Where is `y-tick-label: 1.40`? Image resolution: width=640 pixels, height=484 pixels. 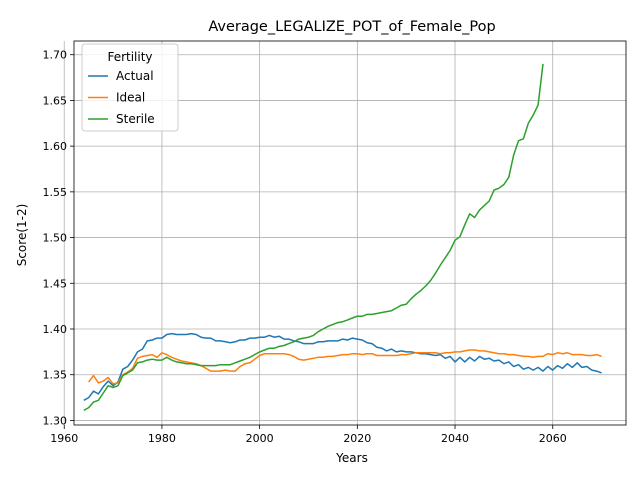
y-tick-label: 1.40 is located at coordinates (55, 329).